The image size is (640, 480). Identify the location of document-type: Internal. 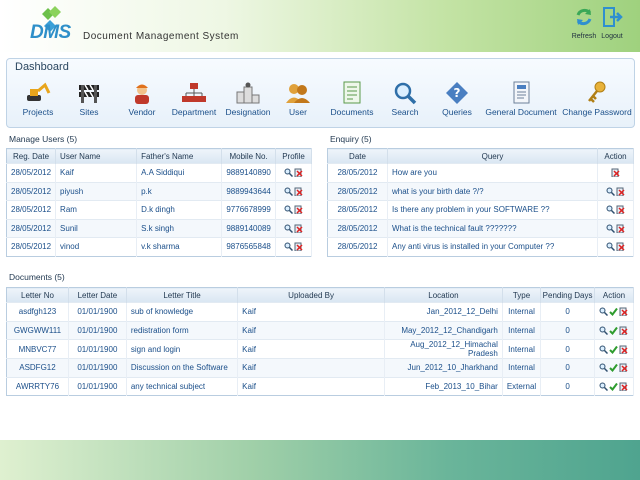
(522, 311).